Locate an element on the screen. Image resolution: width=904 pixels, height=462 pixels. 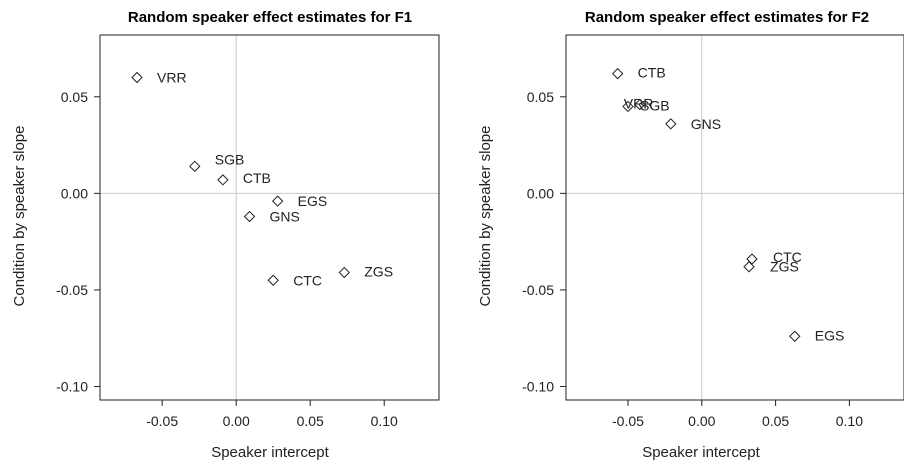
chart-title: Random speaker effect estimates for F1 is located at coordinates (270, 17).